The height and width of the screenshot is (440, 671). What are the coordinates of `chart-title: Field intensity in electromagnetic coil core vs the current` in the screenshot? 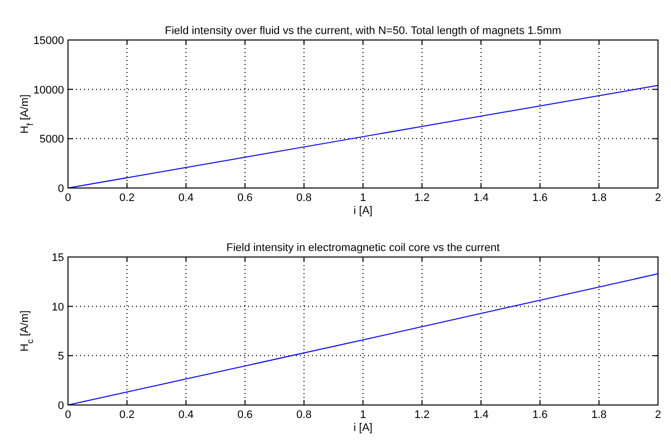 It's located at (363, 248).